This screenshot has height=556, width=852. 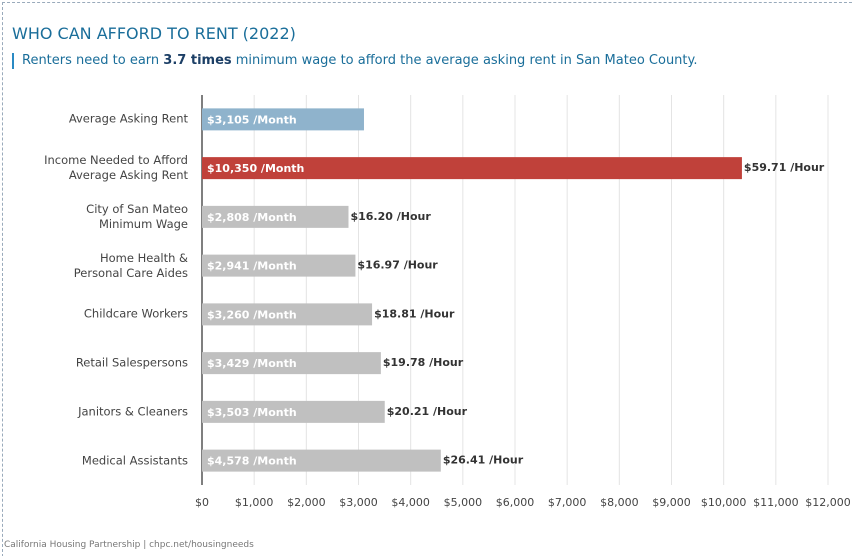 What do you see at coordinates (135, 313) in the screenshot?
I see `category-label: Childcare Workers` at bounding box center [135, 313].